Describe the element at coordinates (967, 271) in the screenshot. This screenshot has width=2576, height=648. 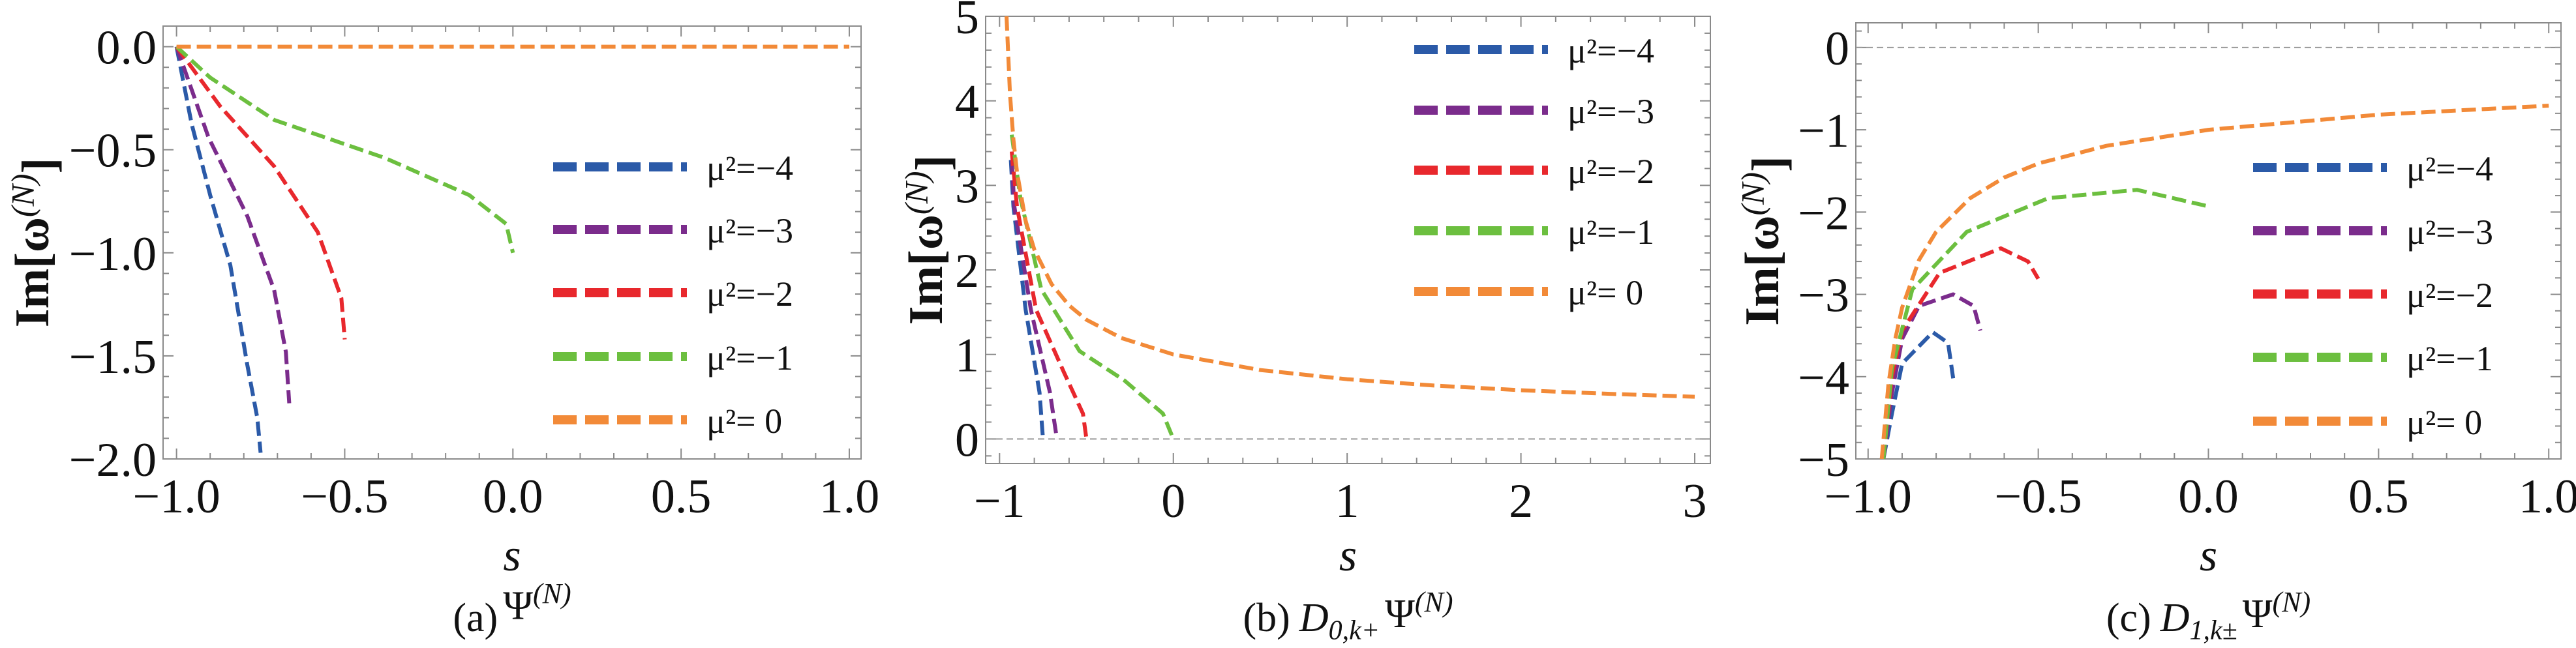
I see `y-tick-label: 2` at that location.